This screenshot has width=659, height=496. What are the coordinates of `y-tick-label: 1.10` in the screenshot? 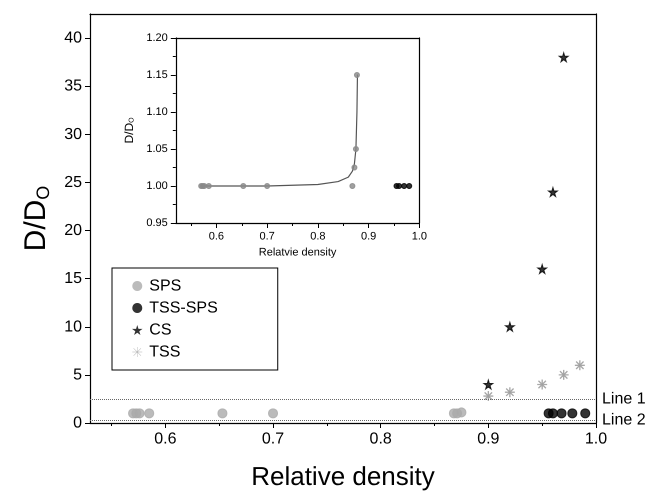 It's located at (157, 112).